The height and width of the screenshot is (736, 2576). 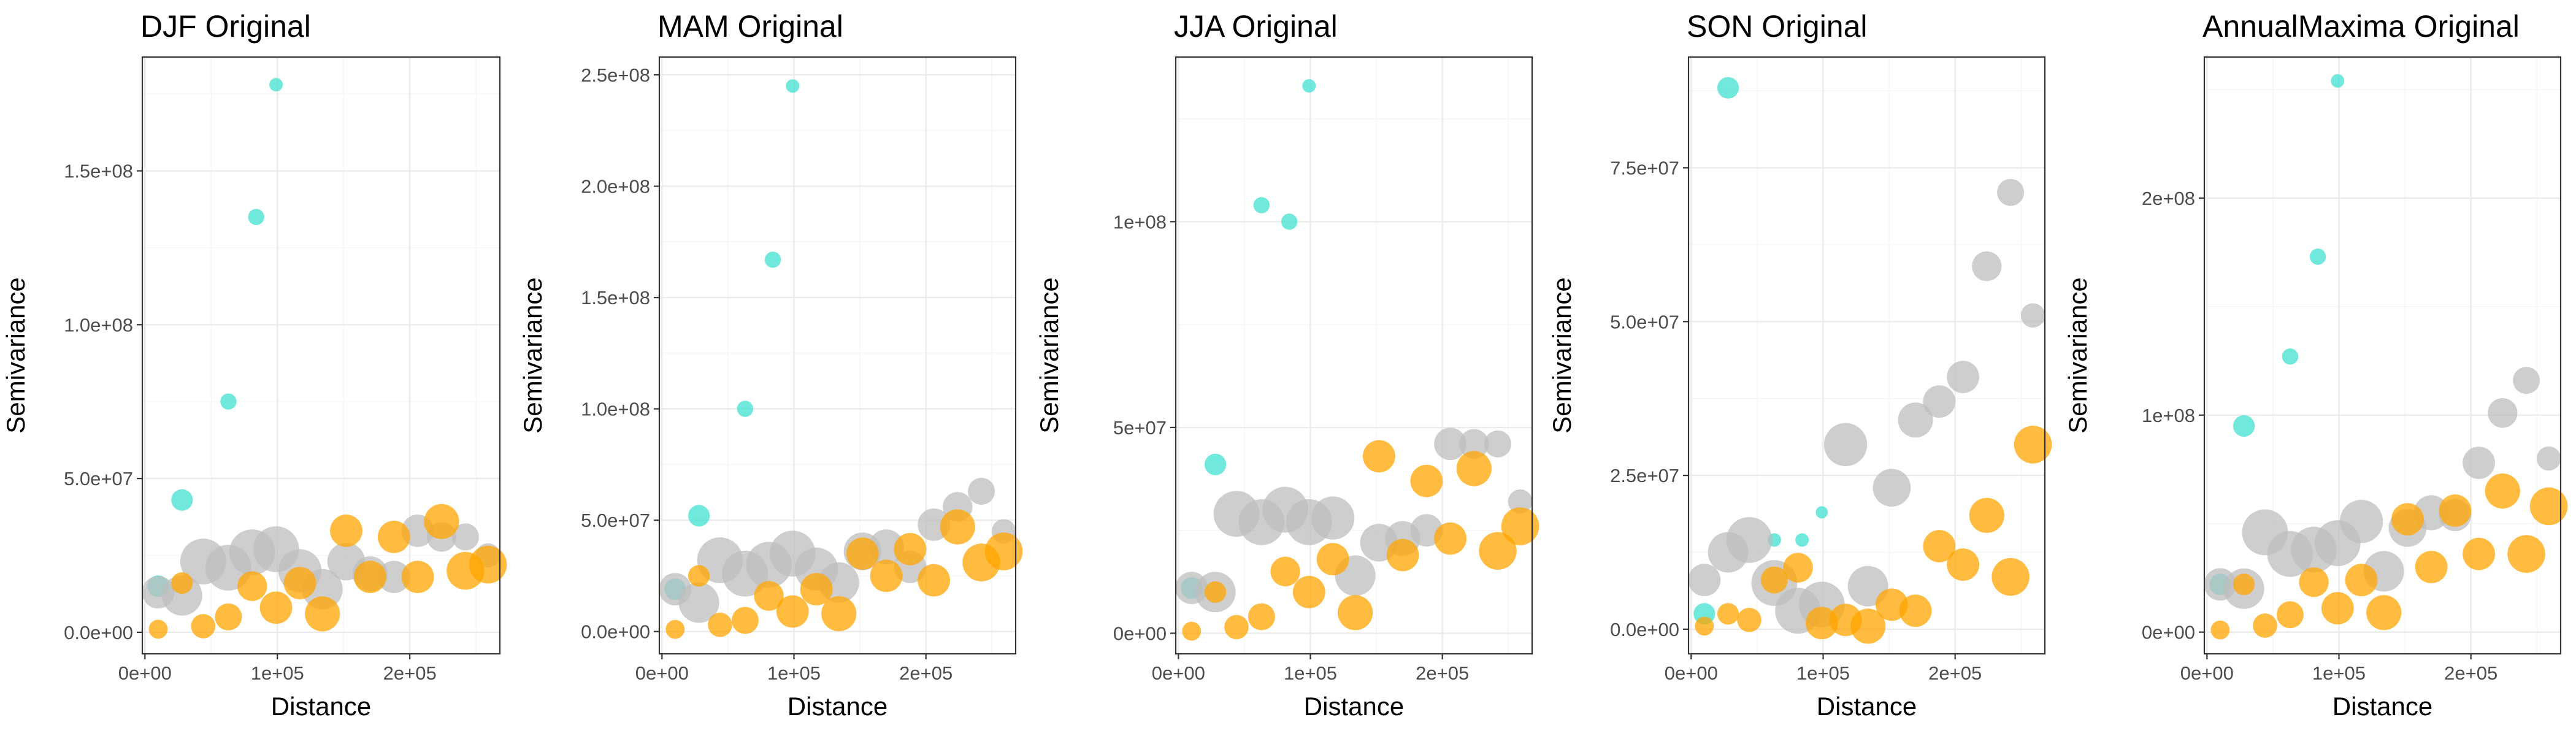 I want to click on y-tick-label: 5.0e+07, so click(x=1644, y=321).